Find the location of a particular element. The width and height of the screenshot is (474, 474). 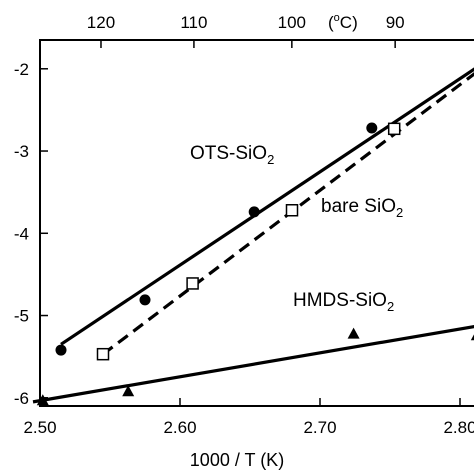

top-tick-label-1: 110 is located at coordinates (193, 22).